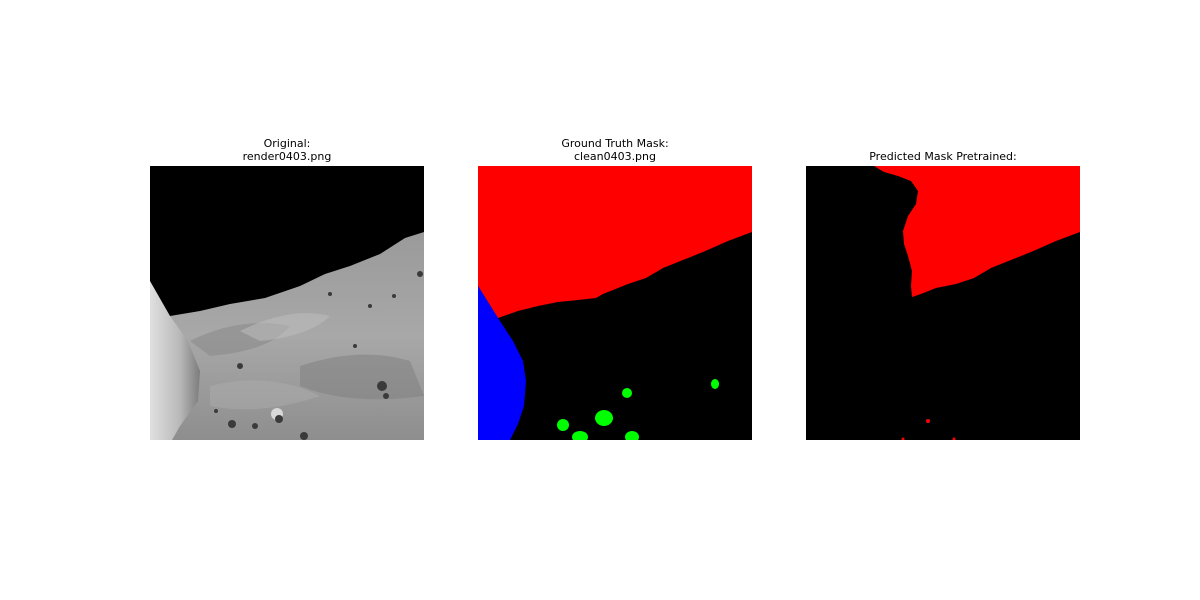 This screenshot has width=1200, height=600. I want to click on mask-large-rock-region, so click(502, 363).